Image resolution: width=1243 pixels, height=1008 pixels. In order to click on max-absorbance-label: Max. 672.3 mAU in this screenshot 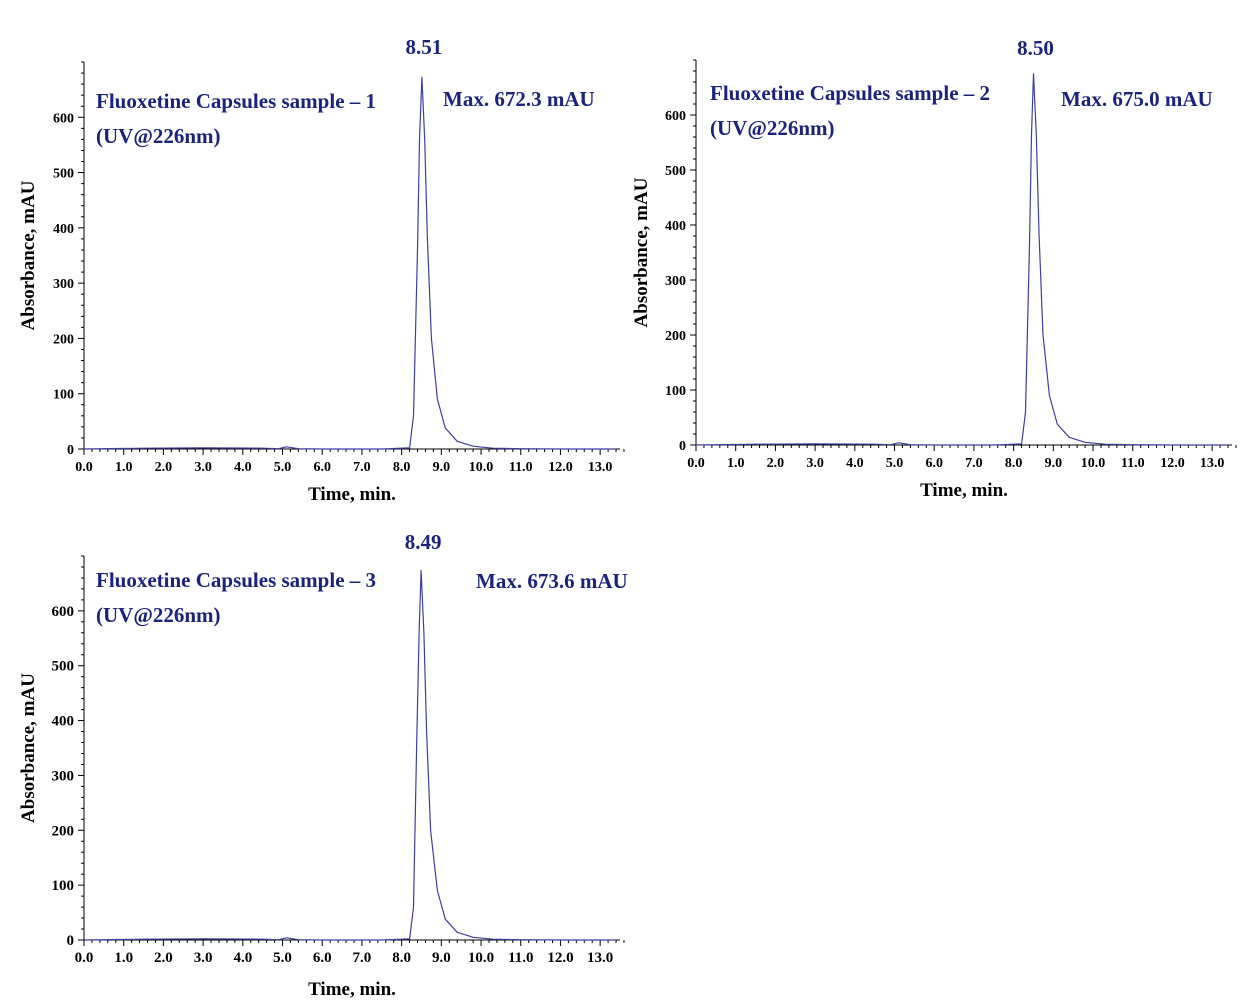, I will do `click(519, 99)`.